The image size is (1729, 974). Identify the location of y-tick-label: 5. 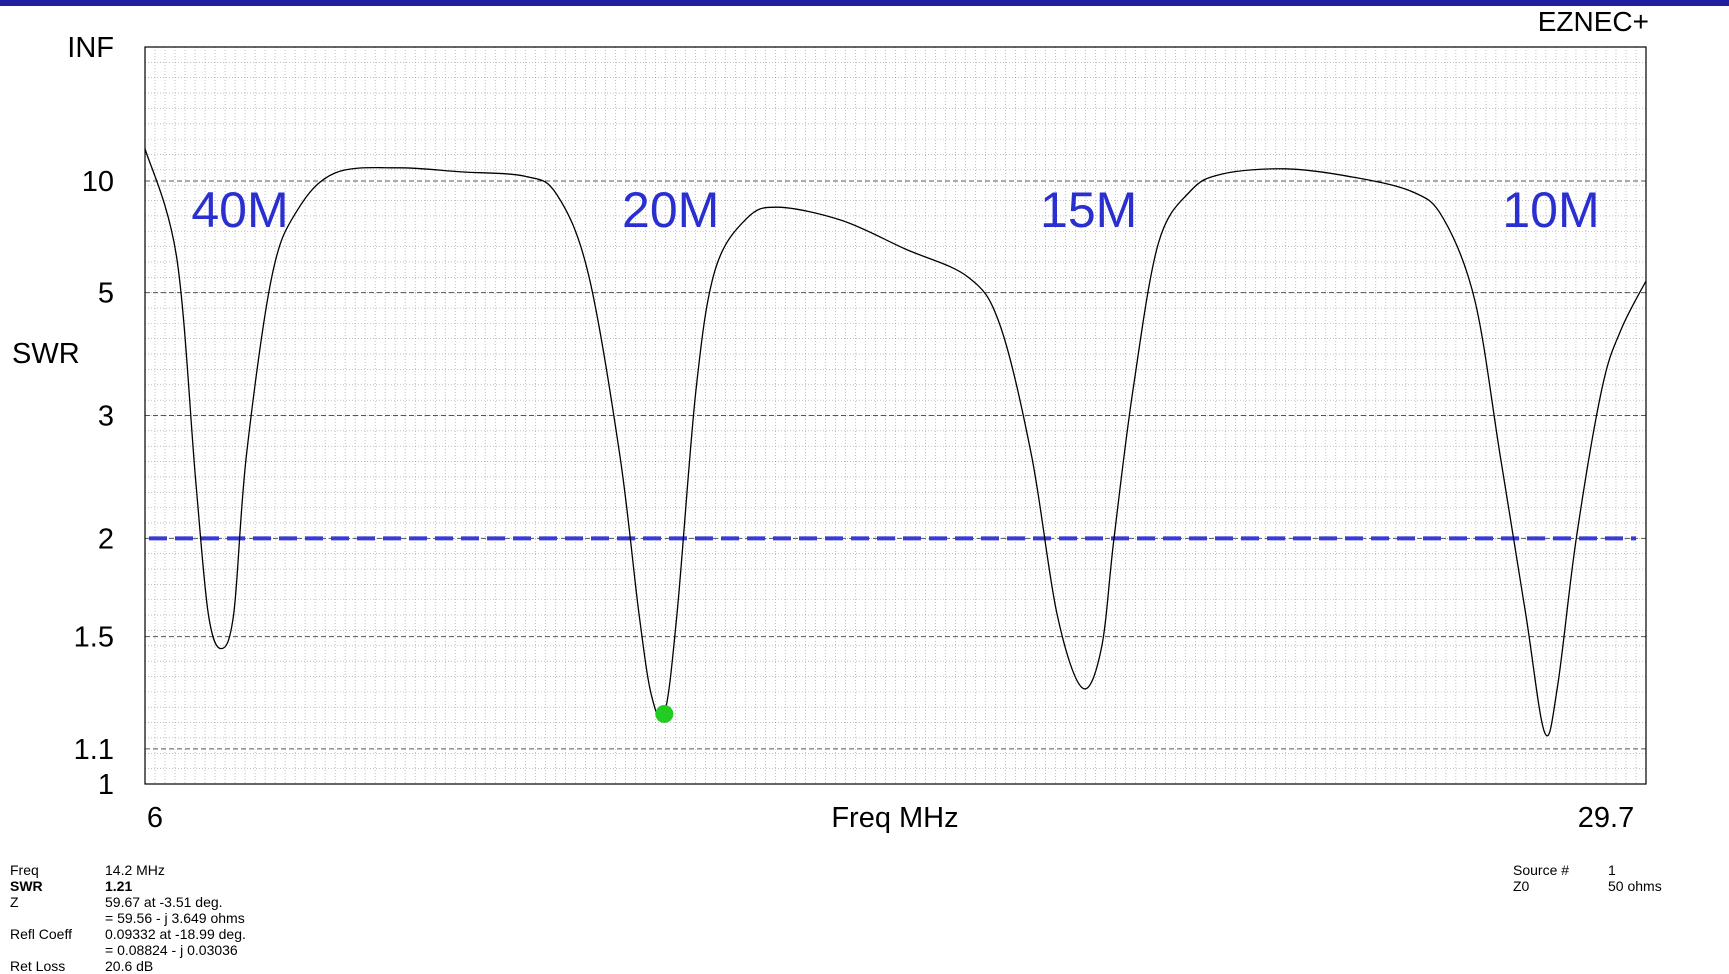
(106, 294).